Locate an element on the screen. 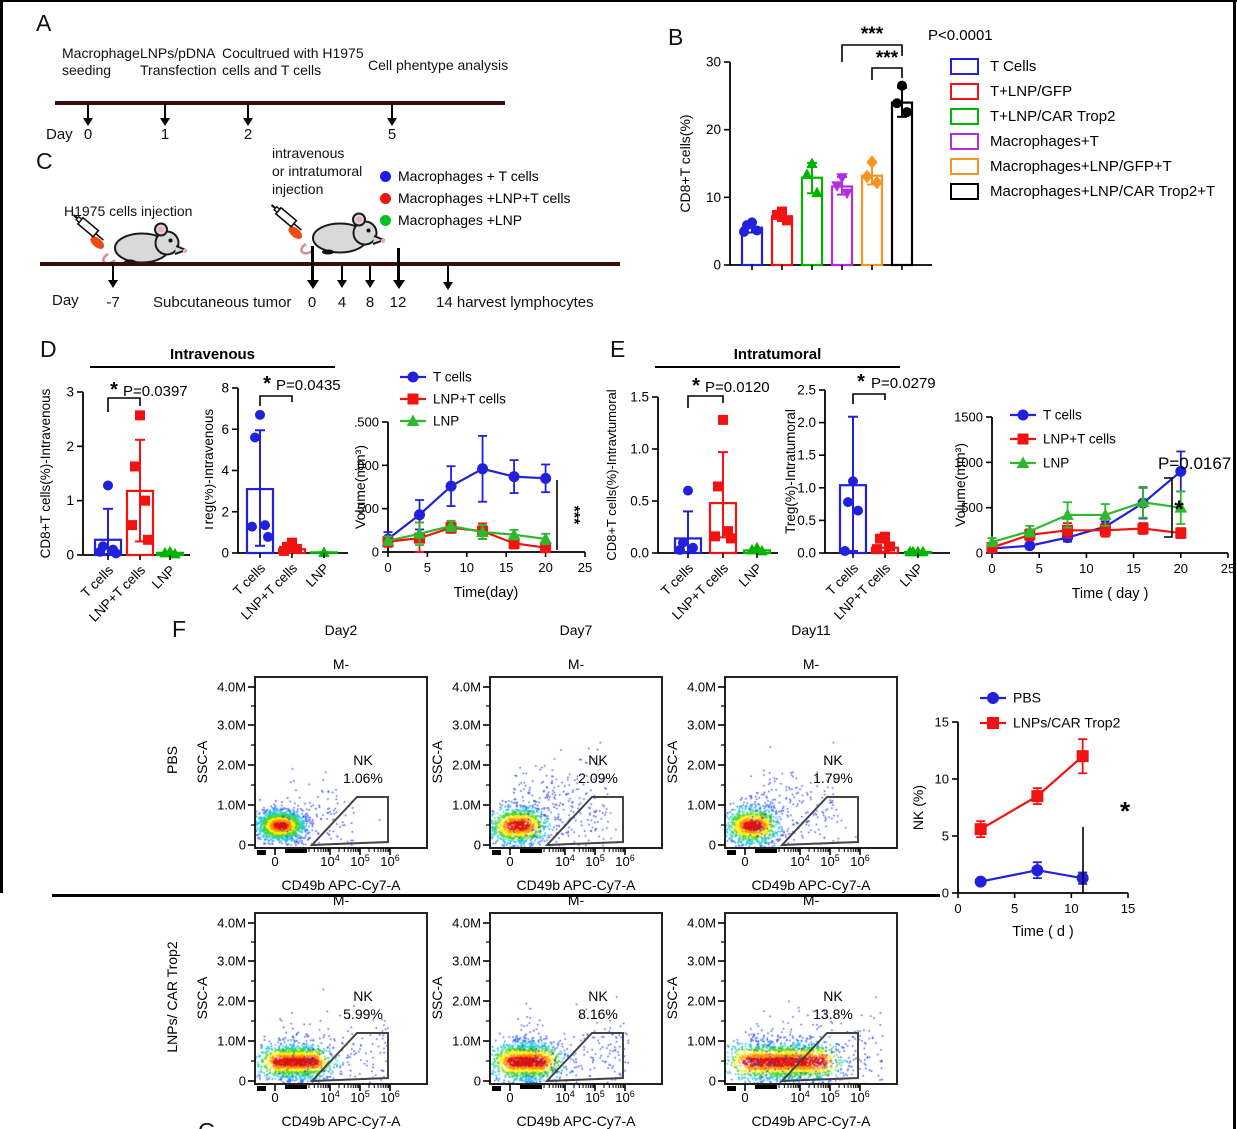 The width and height of the screenshot is (1237, 1129). annotation-text: * is located at coordinates (1125, 811).